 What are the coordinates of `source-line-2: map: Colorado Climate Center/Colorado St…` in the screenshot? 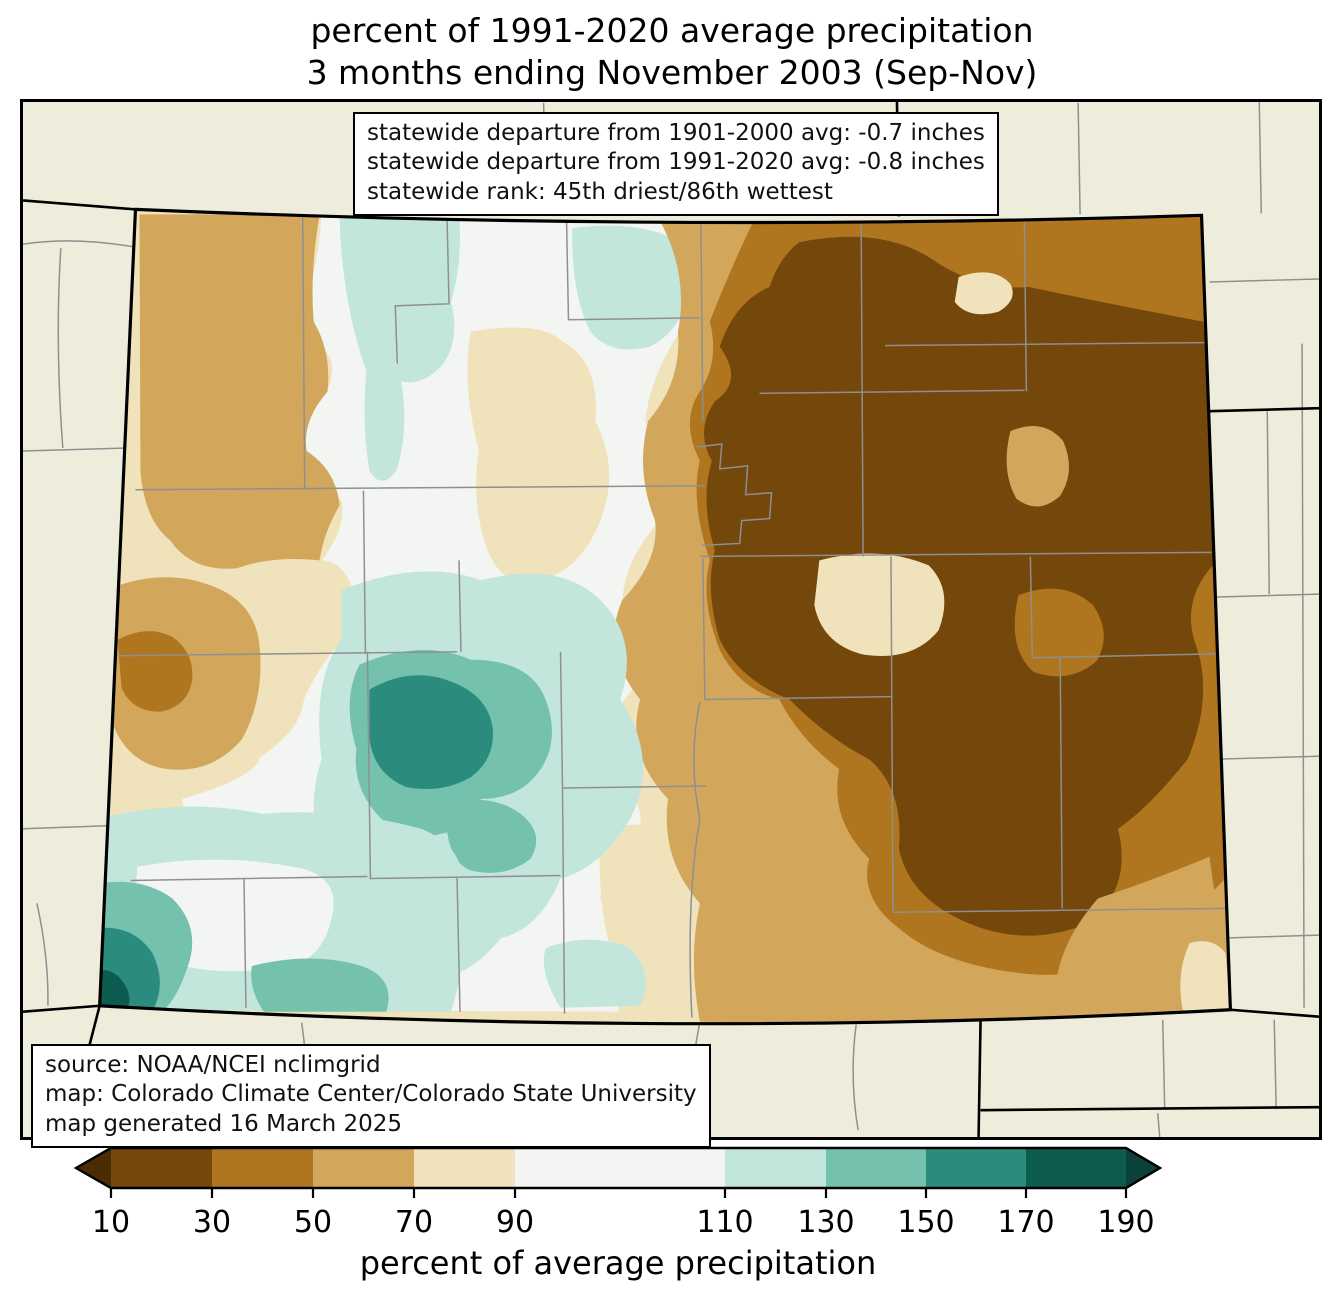 It's located at (371, 1094).